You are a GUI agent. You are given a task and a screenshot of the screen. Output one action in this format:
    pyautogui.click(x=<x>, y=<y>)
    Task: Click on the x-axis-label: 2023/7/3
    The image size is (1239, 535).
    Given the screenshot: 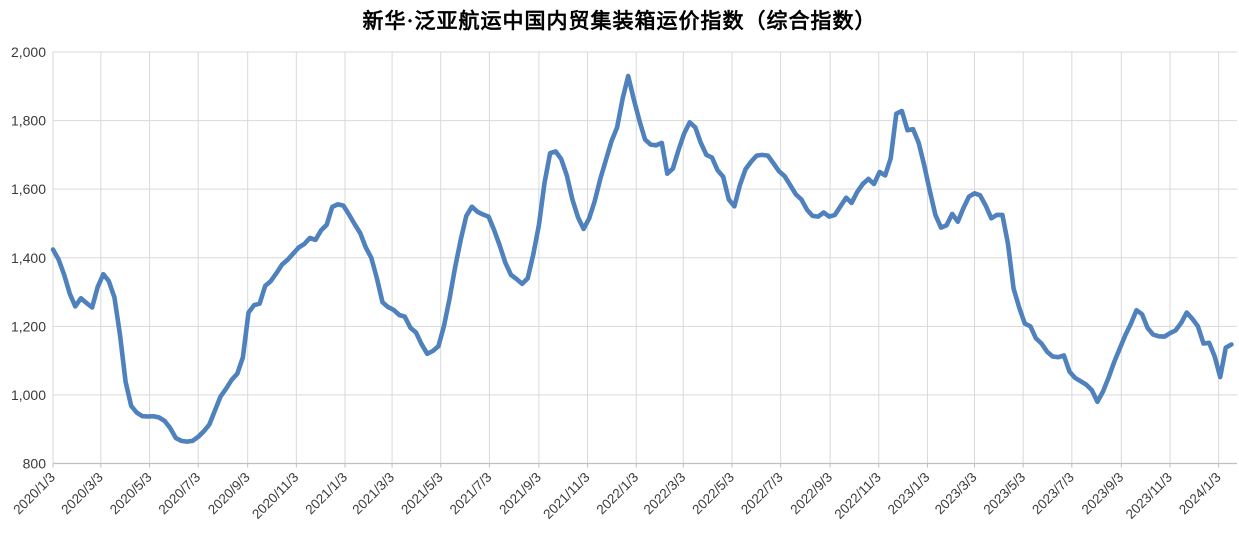 What is the action you would take?
    pyautogui.click(x=1053, y=494)
    